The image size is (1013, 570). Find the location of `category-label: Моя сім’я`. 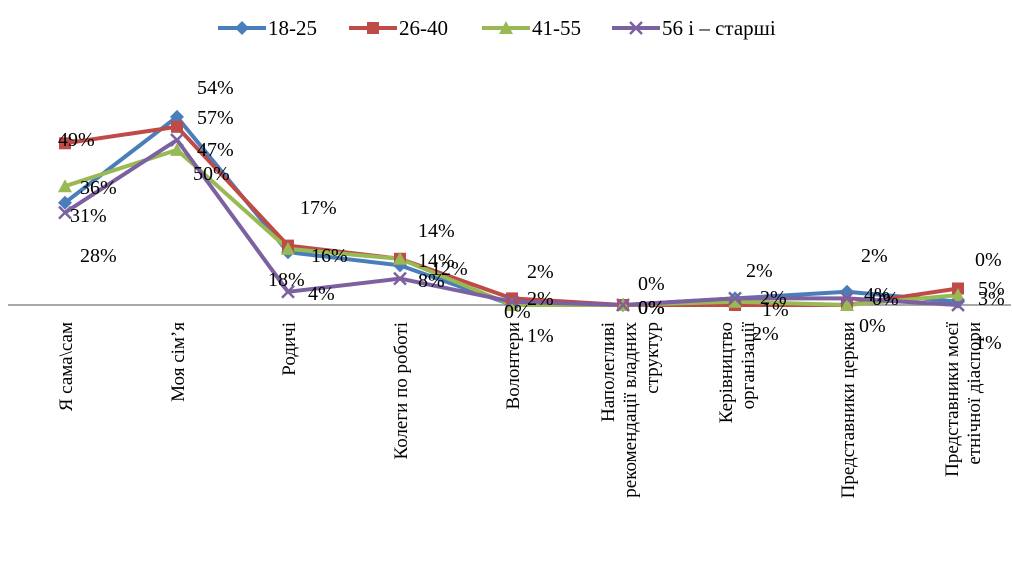

category-label: Моя сім’я is located at coordinates (178, 362).